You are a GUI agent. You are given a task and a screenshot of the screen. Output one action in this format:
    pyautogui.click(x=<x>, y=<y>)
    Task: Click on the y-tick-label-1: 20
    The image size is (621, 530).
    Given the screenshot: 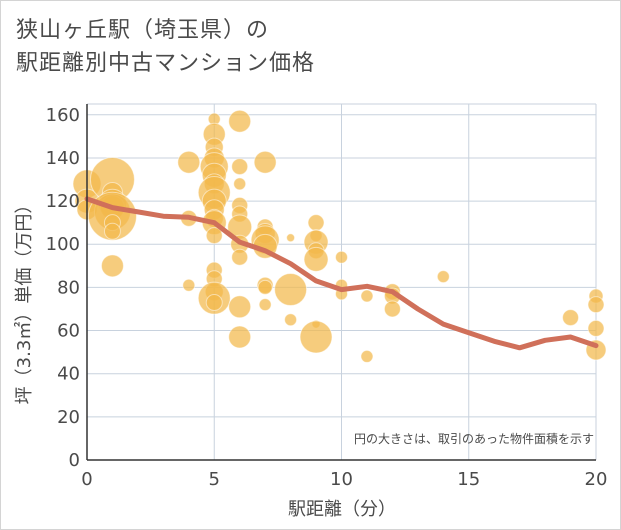 What is the action you would take?
    pyautogui.click(x=68, y=417)
    